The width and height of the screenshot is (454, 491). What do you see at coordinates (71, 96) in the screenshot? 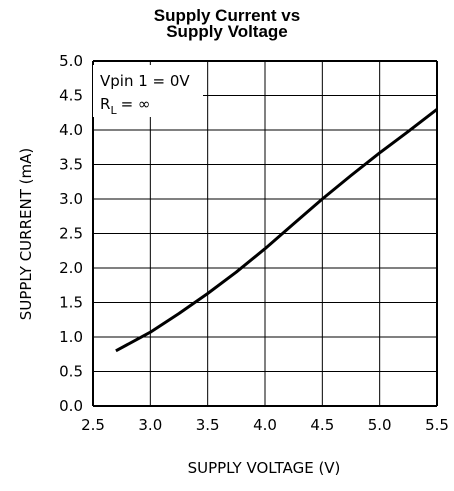
I see `y-tick-label: 4.5` at bounding box center [71, 96].